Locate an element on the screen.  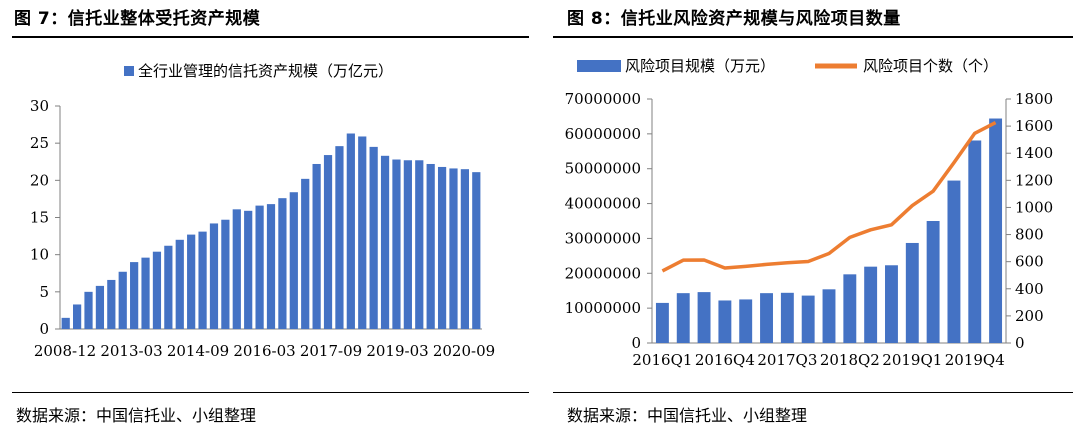
y2-tick-label: 1800 is located at coordinates (1034, 99).